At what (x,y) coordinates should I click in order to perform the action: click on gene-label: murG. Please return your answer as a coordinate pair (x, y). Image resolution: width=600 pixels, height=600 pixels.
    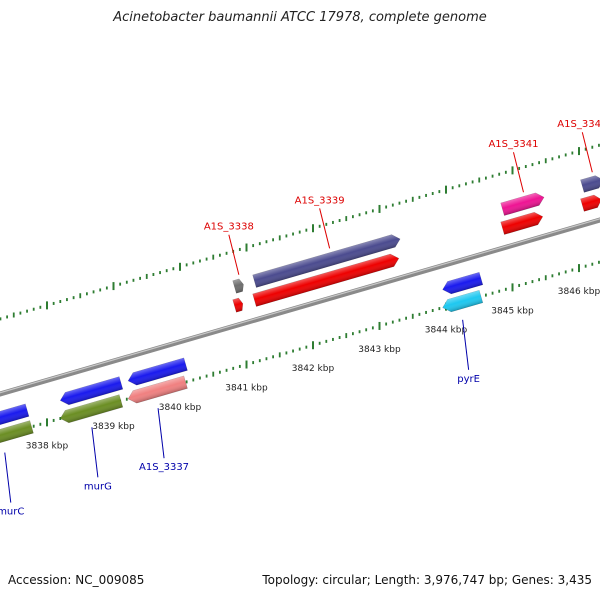
    Looking at the image, I should click on (98, 486).